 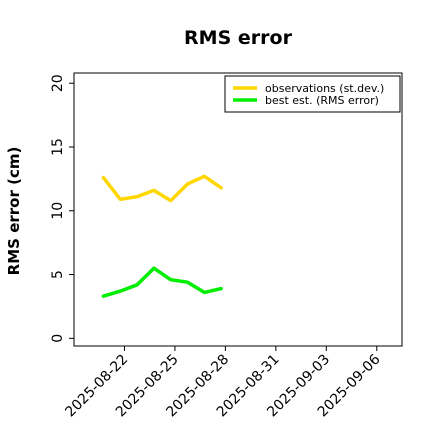 What do you see at coordinates (58, 274) in the screenshot?
I see `y-tick-label: 5` at bounding box center [58, 274].